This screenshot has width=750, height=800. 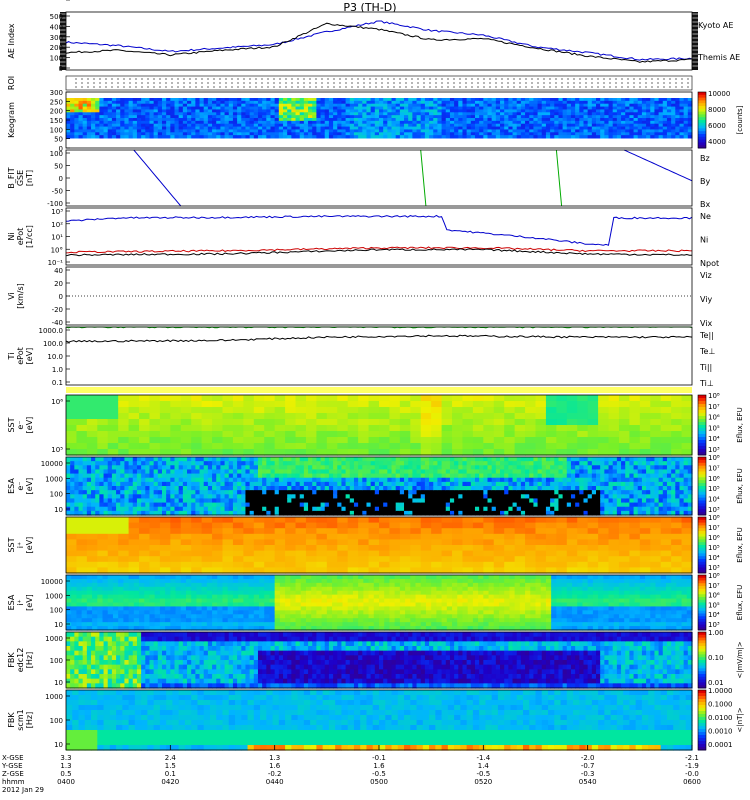 I want to click on bfield-series-by, so click(x=423, y=178).